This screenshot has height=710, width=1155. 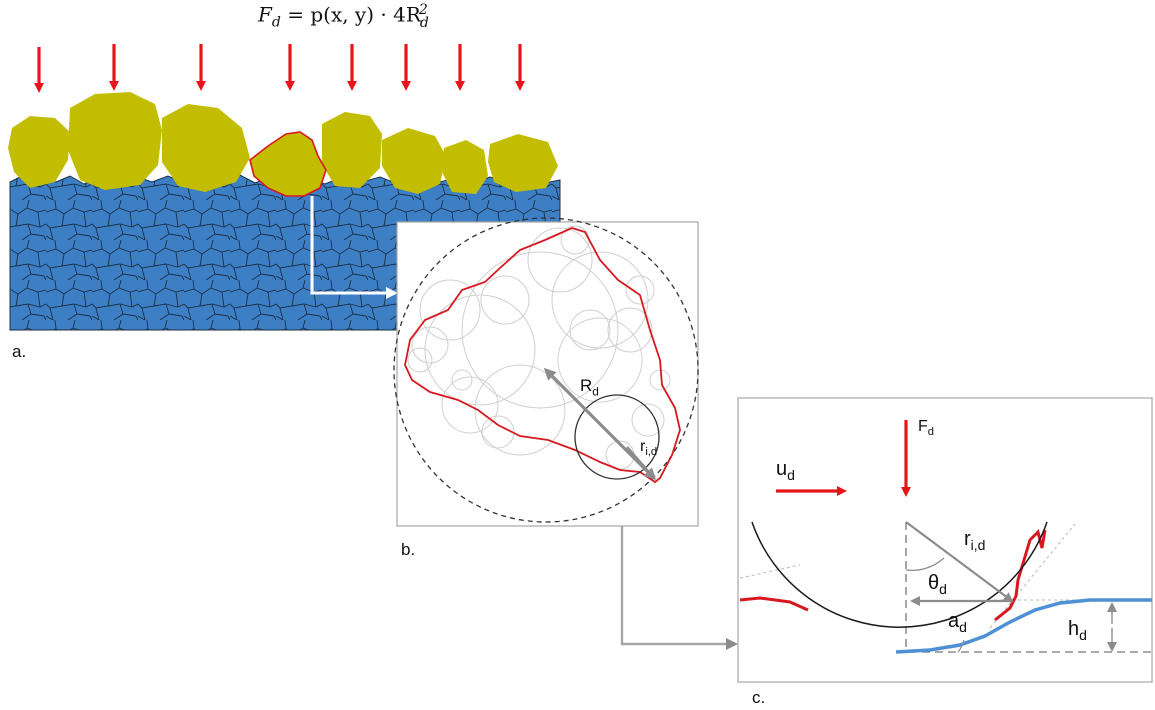 I want to click on panel-label-a: a., so click(x=19, y=351).